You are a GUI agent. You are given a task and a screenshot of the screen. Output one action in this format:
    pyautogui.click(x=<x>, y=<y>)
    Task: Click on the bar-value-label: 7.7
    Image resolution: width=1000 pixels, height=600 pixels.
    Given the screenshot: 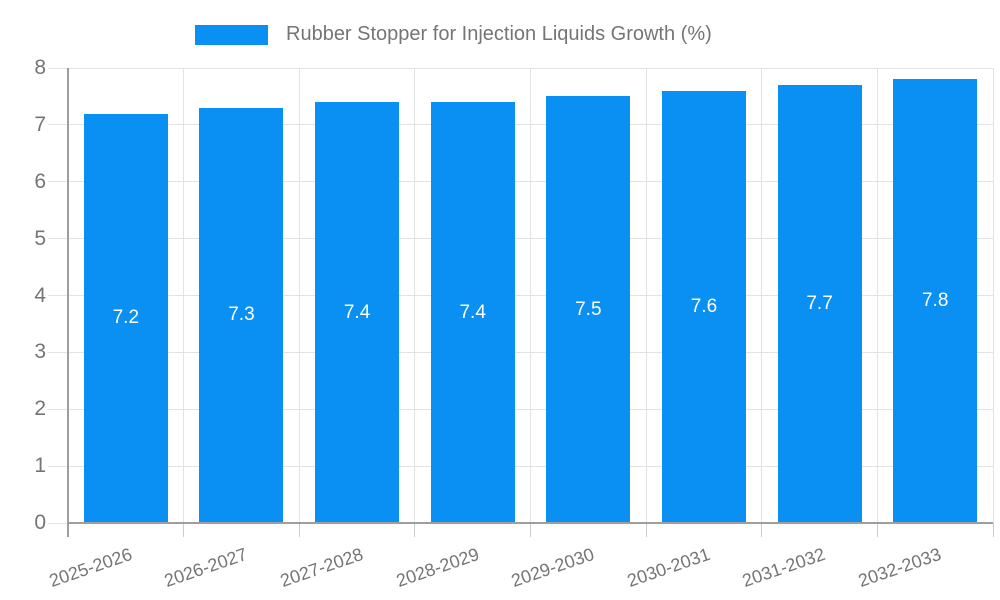 What is the action you would take?
    pyautogui.click(x=819, y=304)
    